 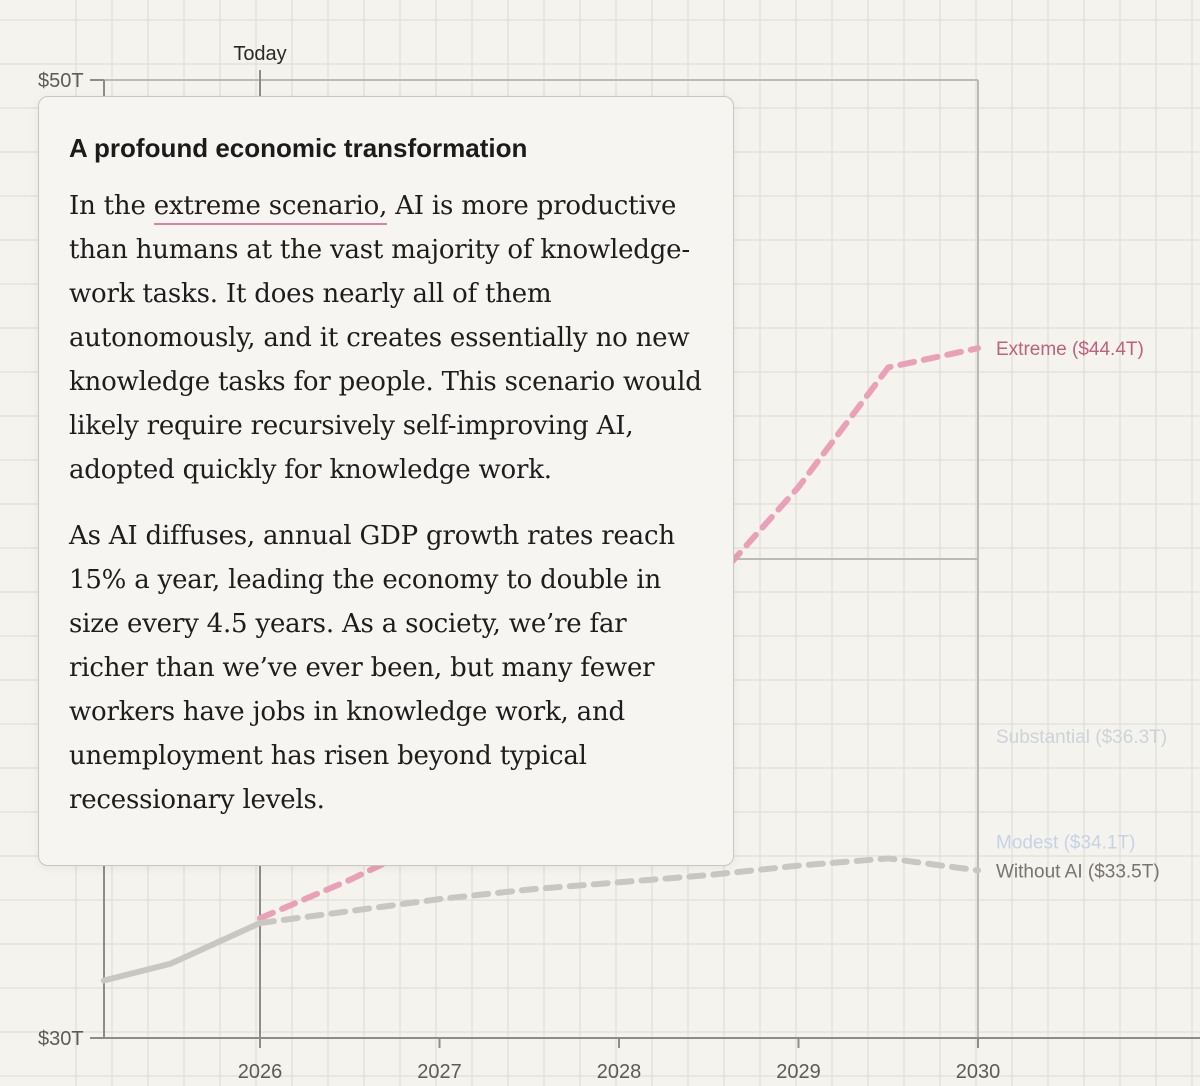 I want to click on x-tick-label: 2026, so click(x=260, y=1072).